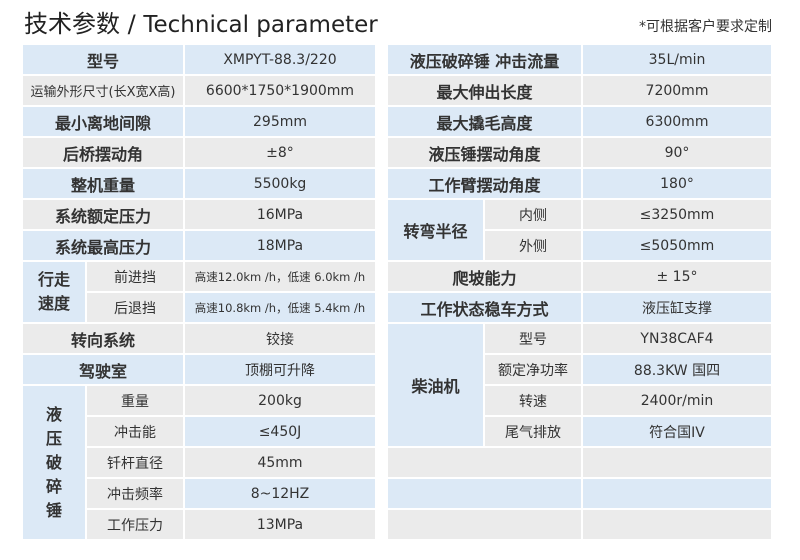 This screenshot has width=800, height=560. What do you see at coordinates (677, 90) in the screenshot?
I see `spec-value: 7200mm` at bounding box center [677, 90].